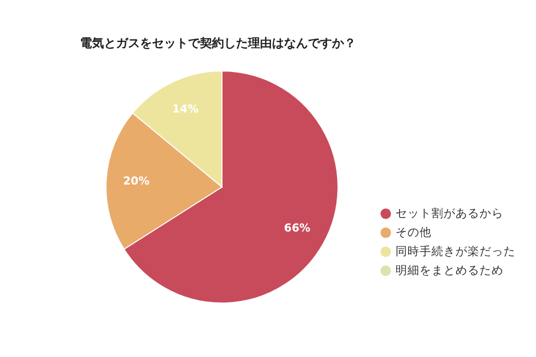 The image size is (536, 357). What do you see at coordinates (450, 213) in the screenshot?
I see `legend-label: セット割があるから` at bounding box center [450, 213].